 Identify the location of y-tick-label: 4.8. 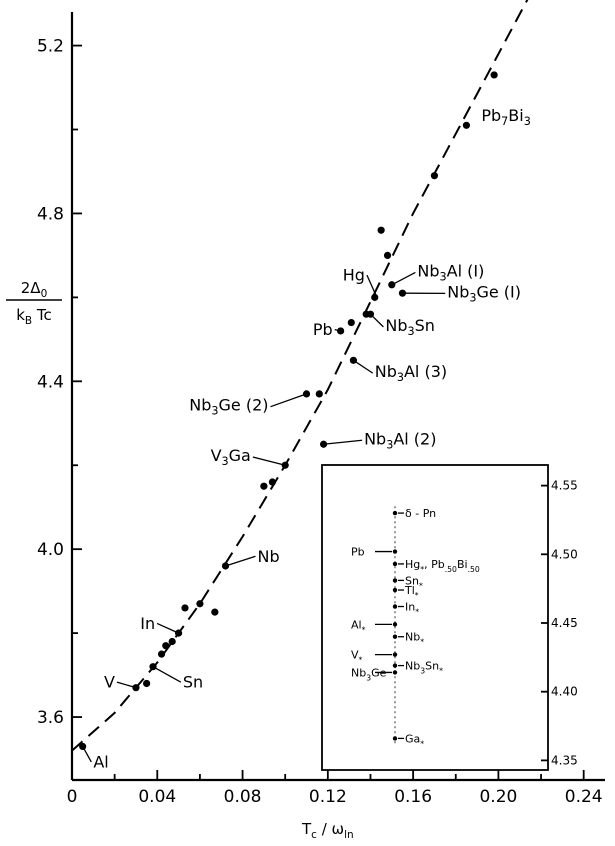
(50, 214).